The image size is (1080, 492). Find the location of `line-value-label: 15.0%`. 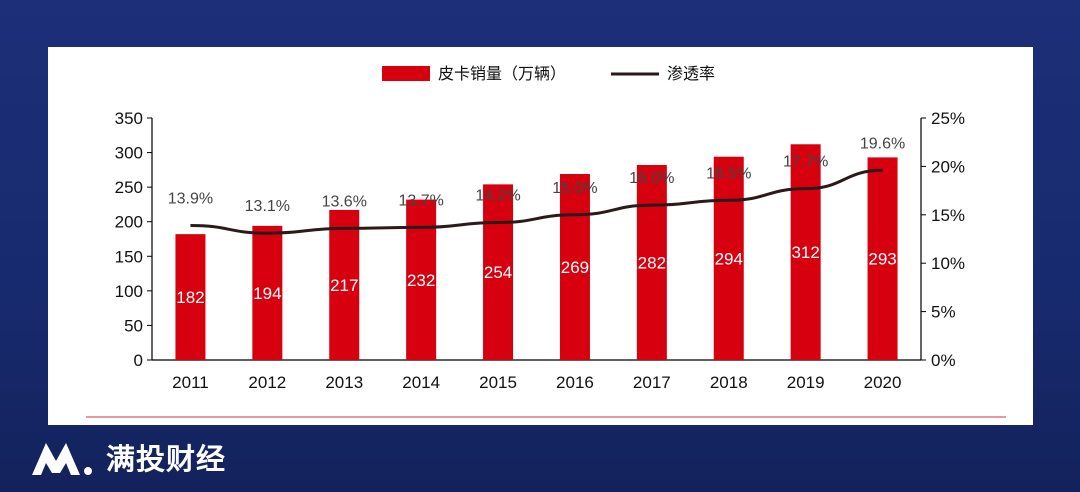

line-value-label: 15.0% is located at coordinates (574, 188).